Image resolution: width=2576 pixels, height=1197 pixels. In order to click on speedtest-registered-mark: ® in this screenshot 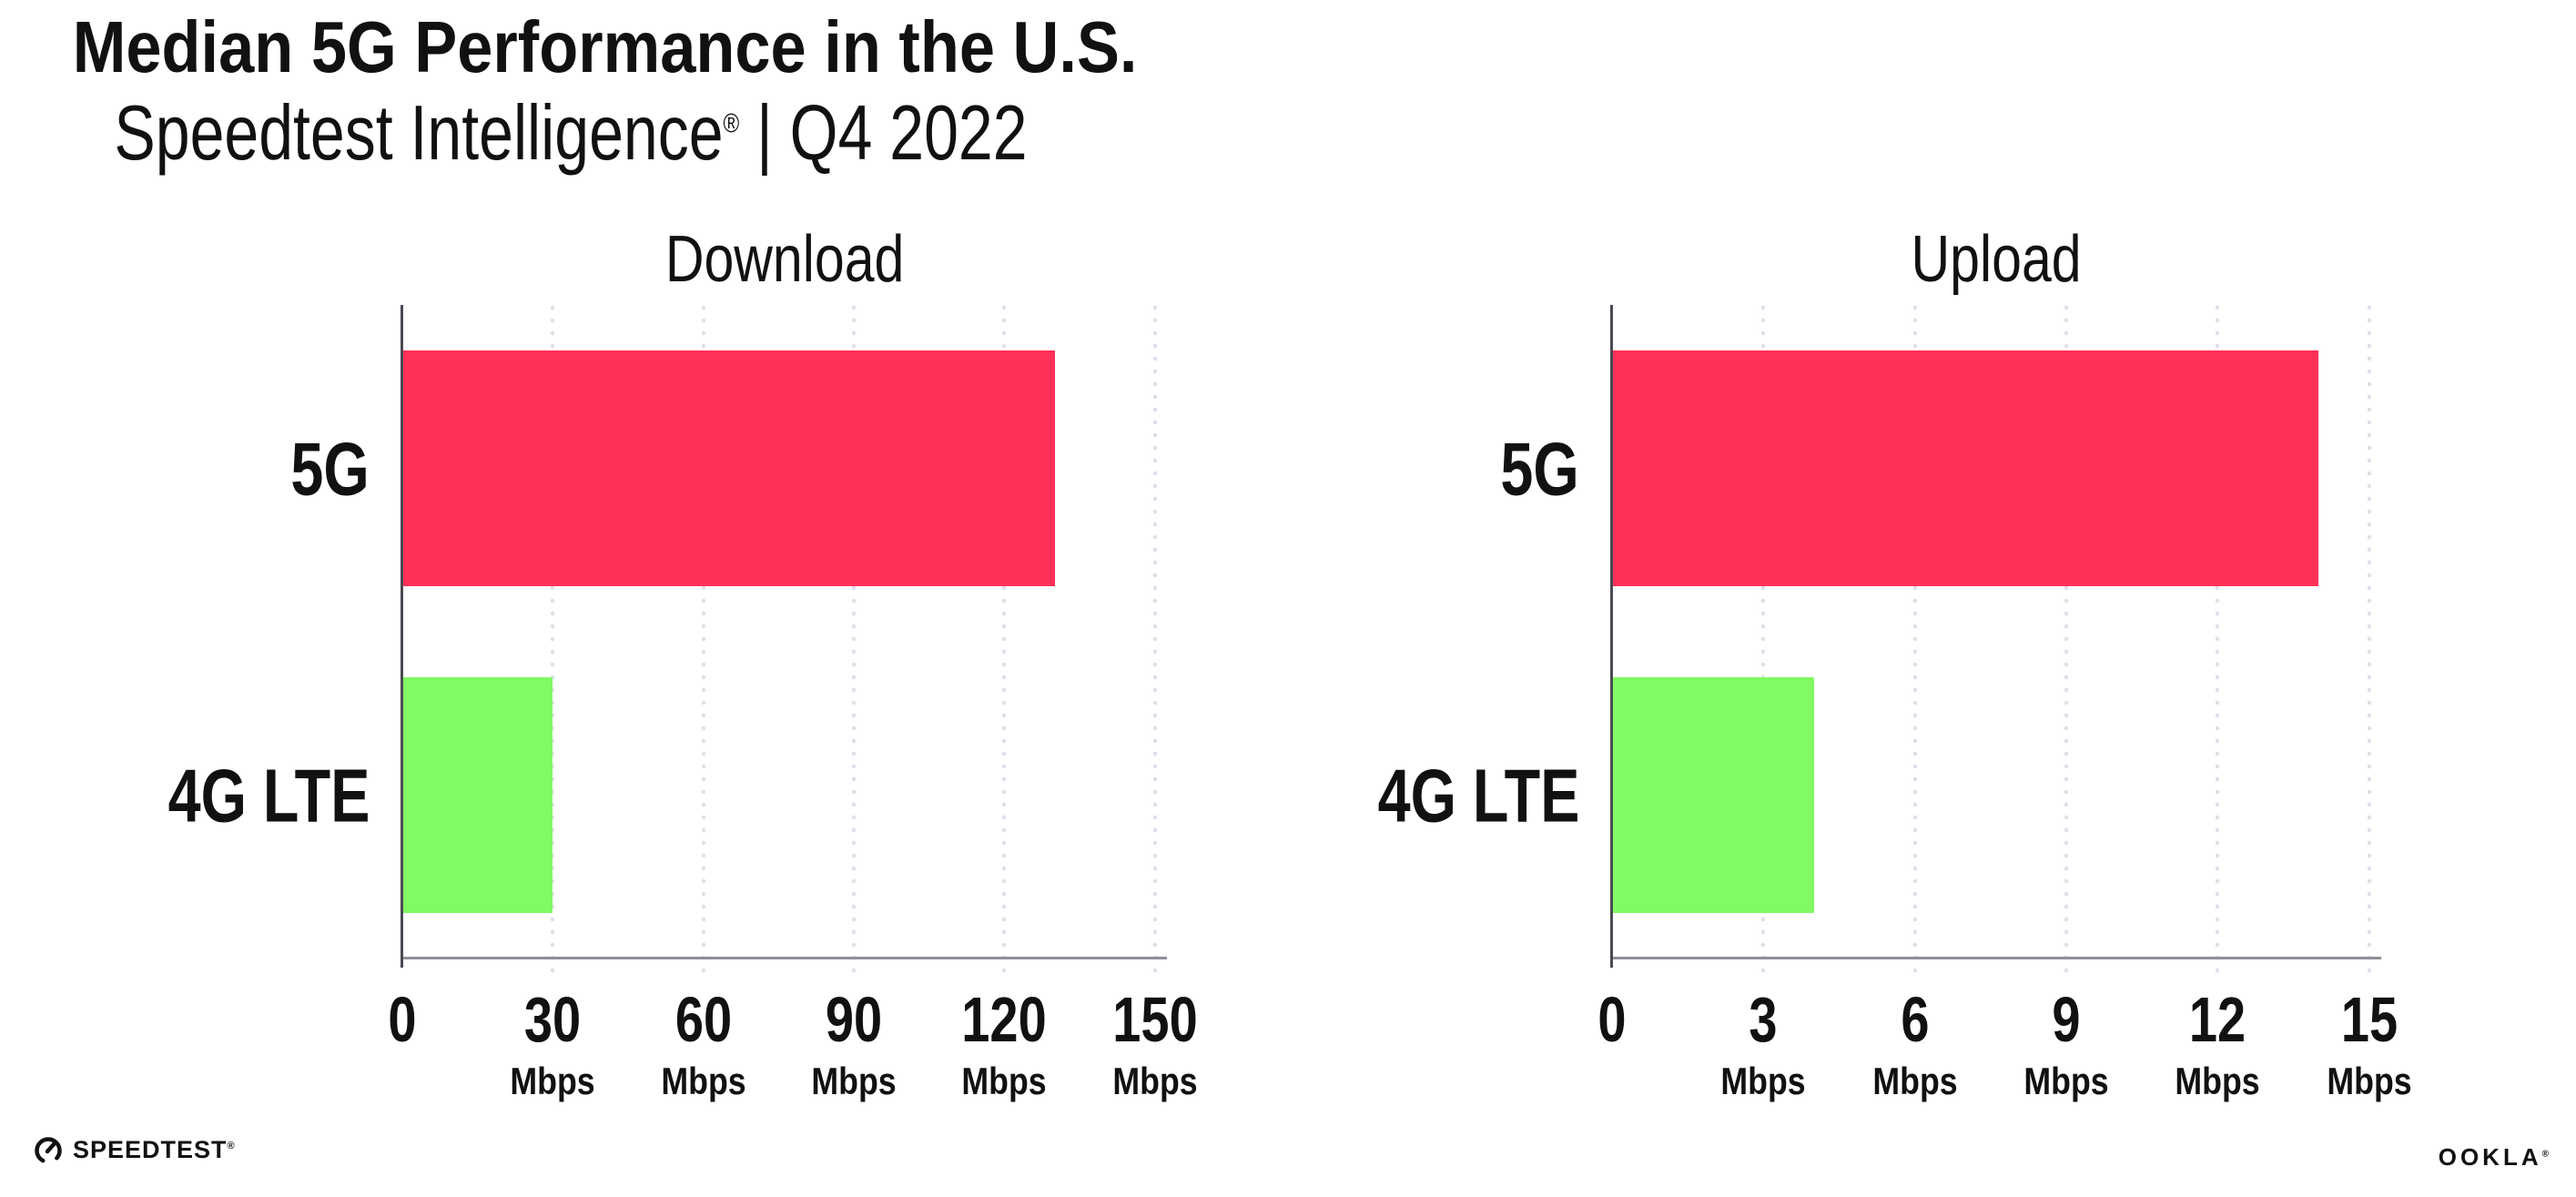, I will do `click(231, 1146)`.